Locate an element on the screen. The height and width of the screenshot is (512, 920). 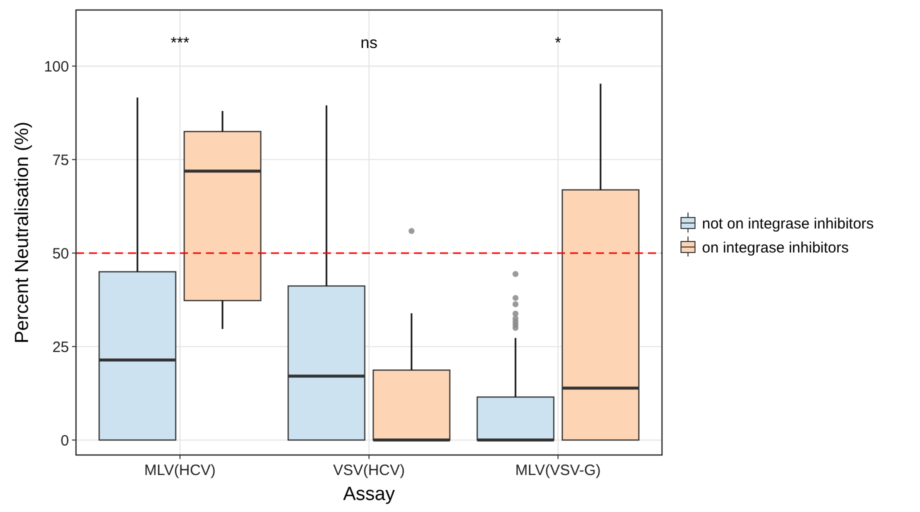
annotation: * is located at coordinates (558, 43).